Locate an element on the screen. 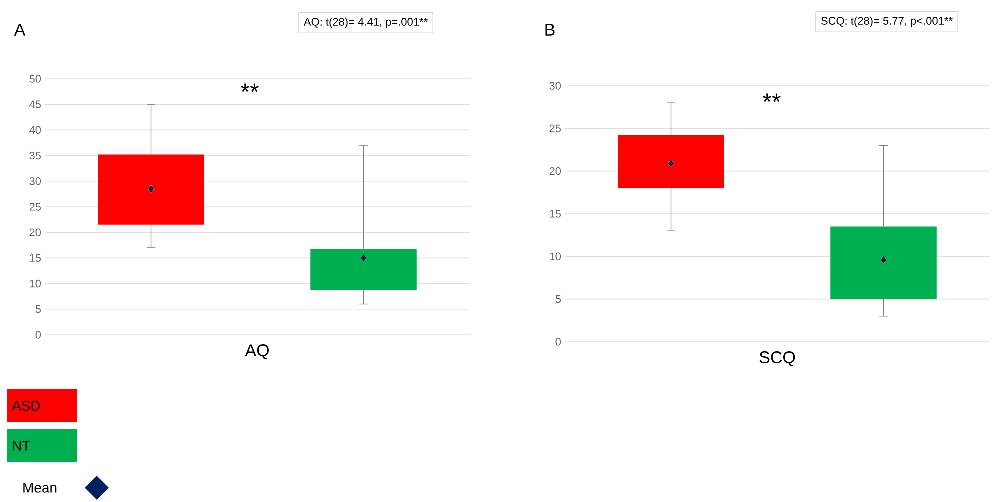 Image resolution: width=992 pixels, height=502 pixels. y-tick-label: 45 is located at coordinates (35, 104).